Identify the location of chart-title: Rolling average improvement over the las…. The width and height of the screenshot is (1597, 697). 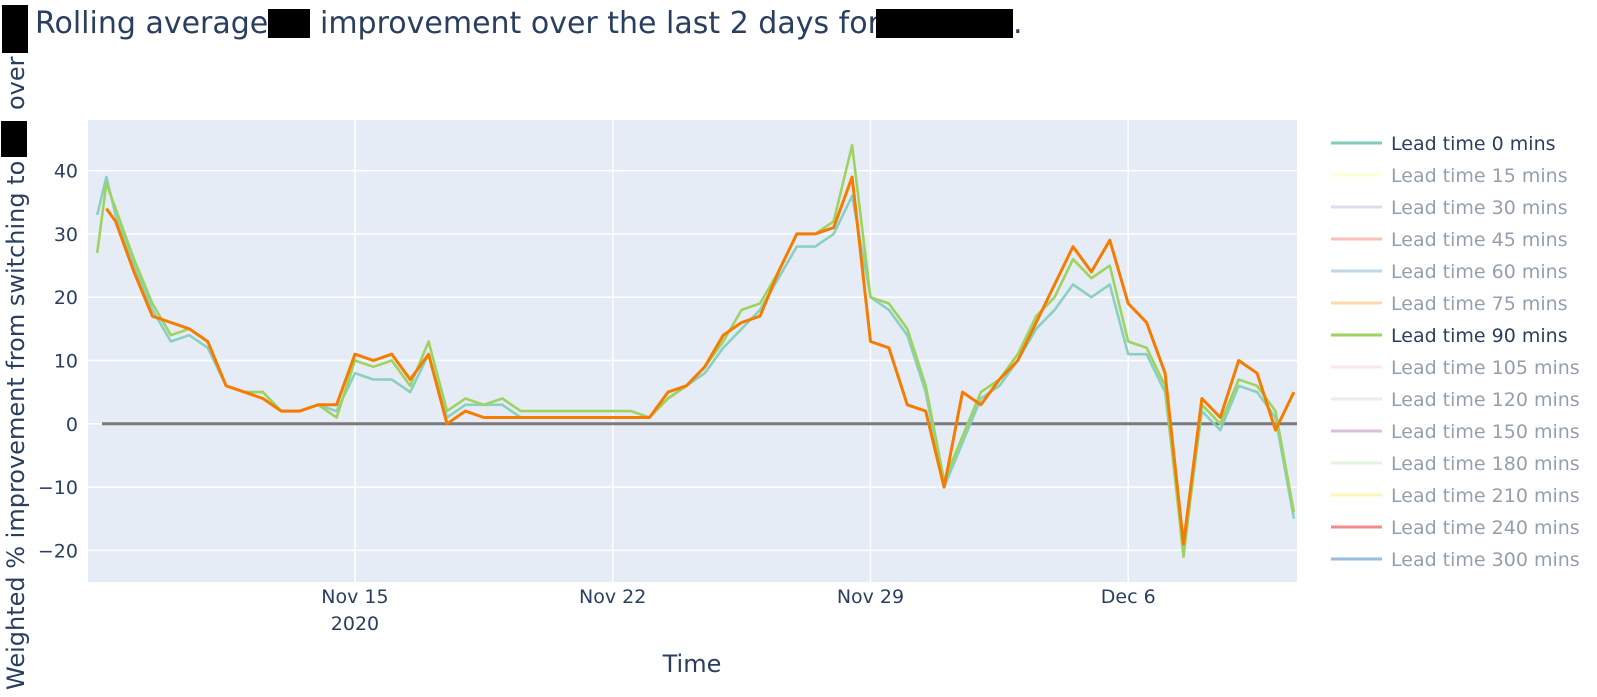
(512, 29).